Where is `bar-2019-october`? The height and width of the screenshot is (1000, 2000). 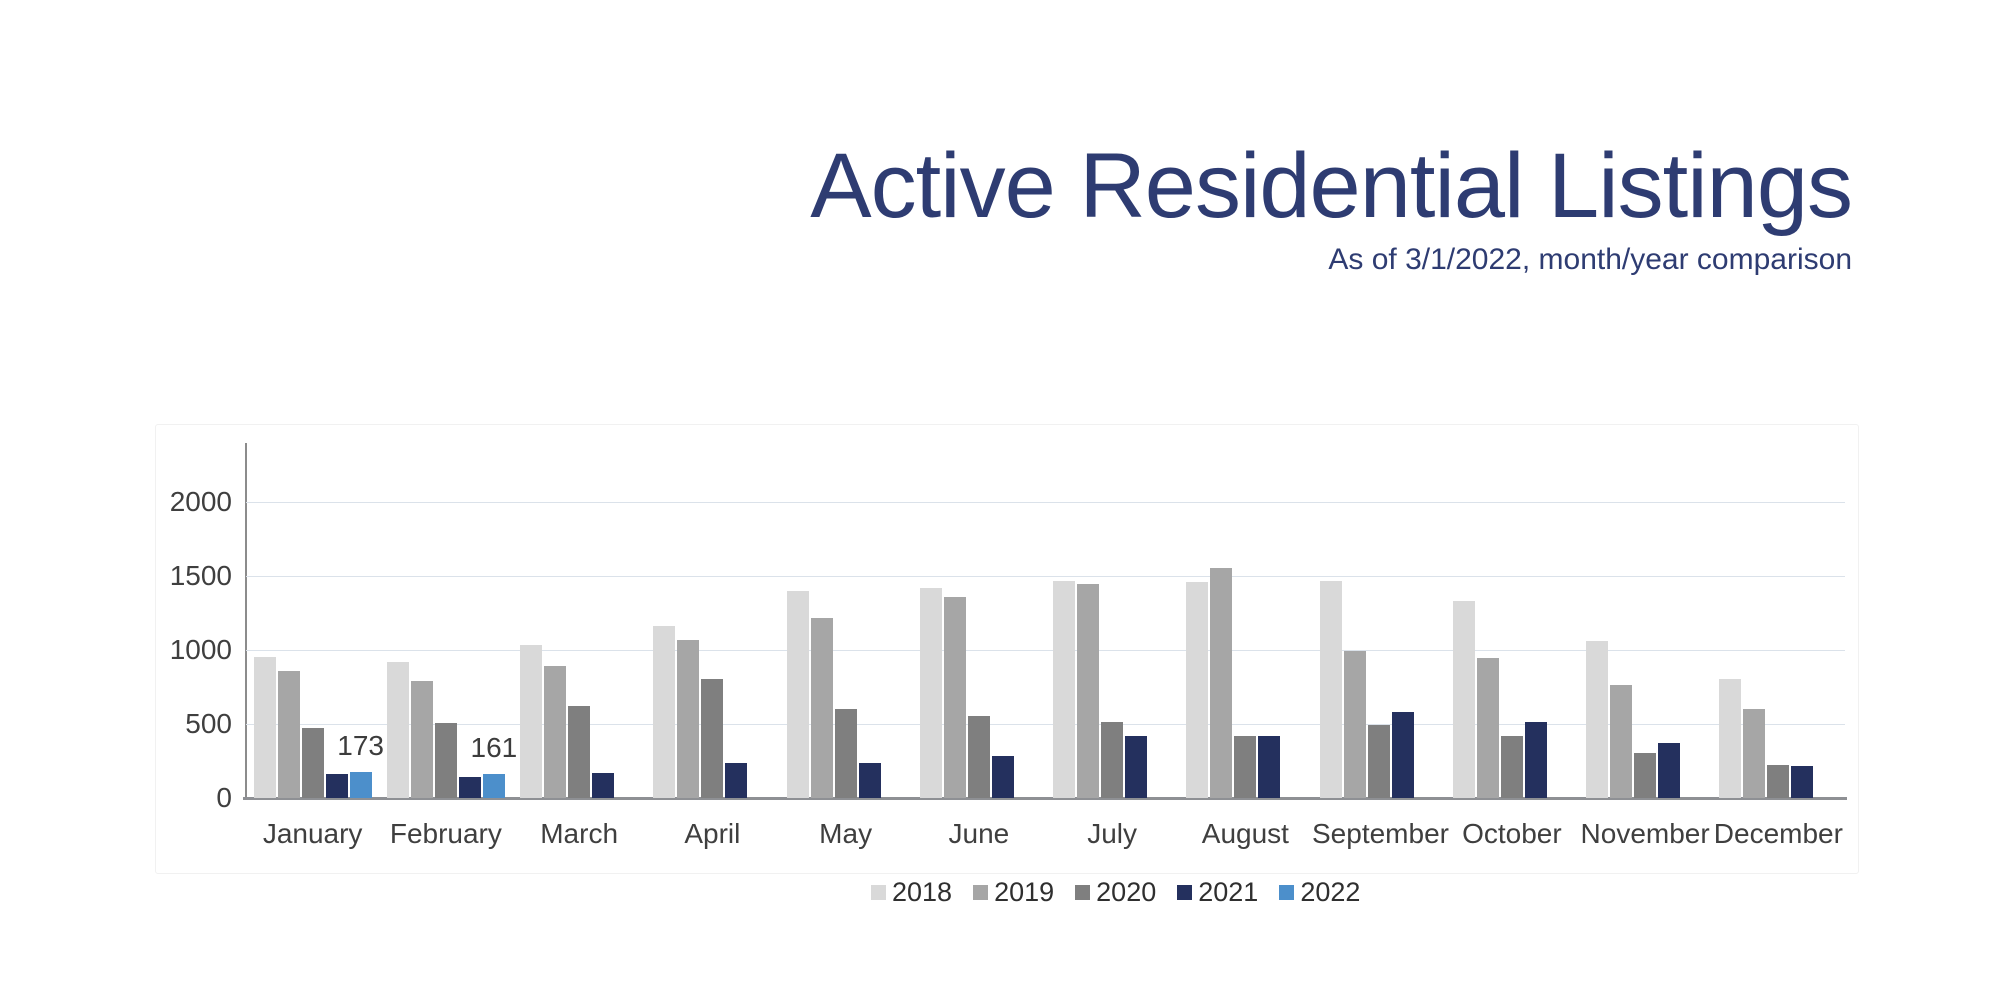 bar-2019-october is located at coordinates (1487, 727).